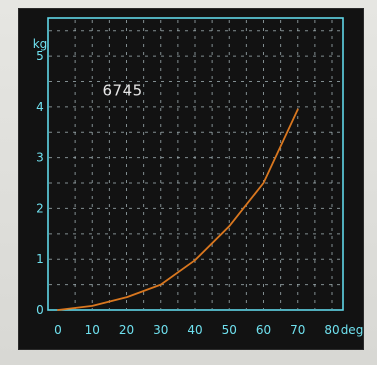 The width and height of the screenshot is (377, 365). What do you see at coordinates (92, 330) in the screenshot?
I see `x-tick-label: 10` at bounding box center [92, 330].